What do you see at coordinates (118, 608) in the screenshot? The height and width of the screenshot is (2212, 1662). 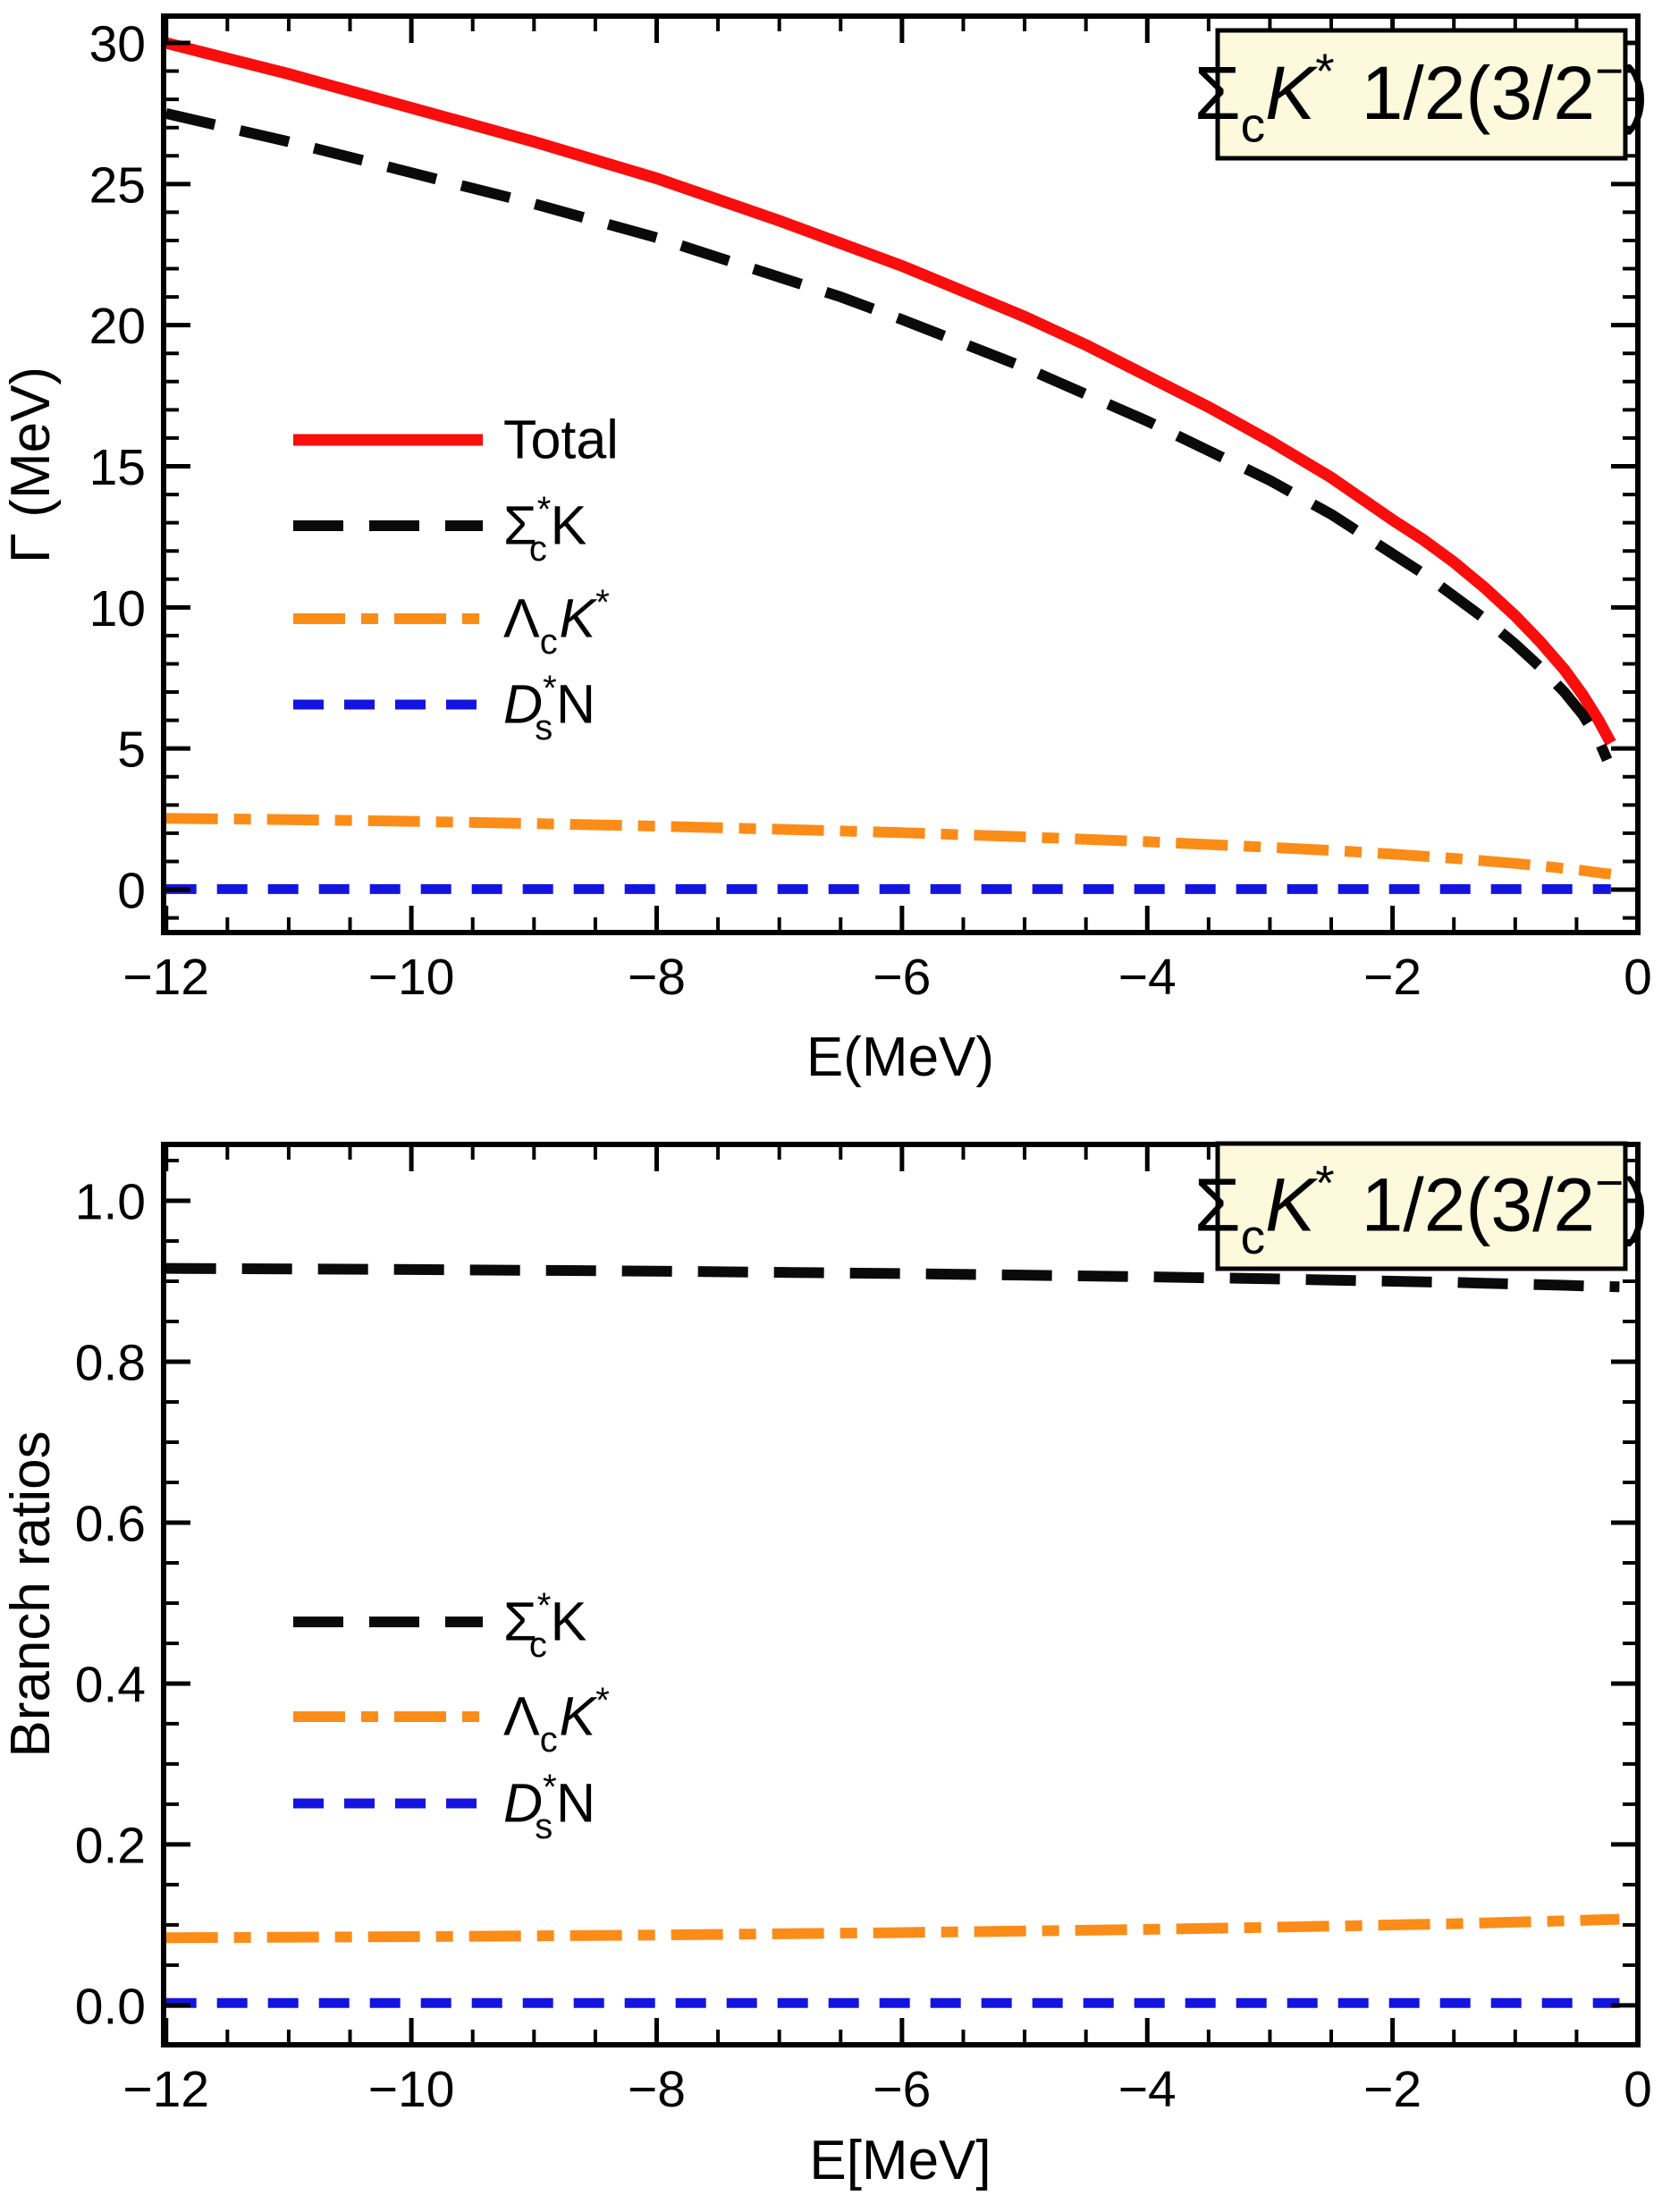 I see `y-tick-label: 10` at bounding box center [118, 608].